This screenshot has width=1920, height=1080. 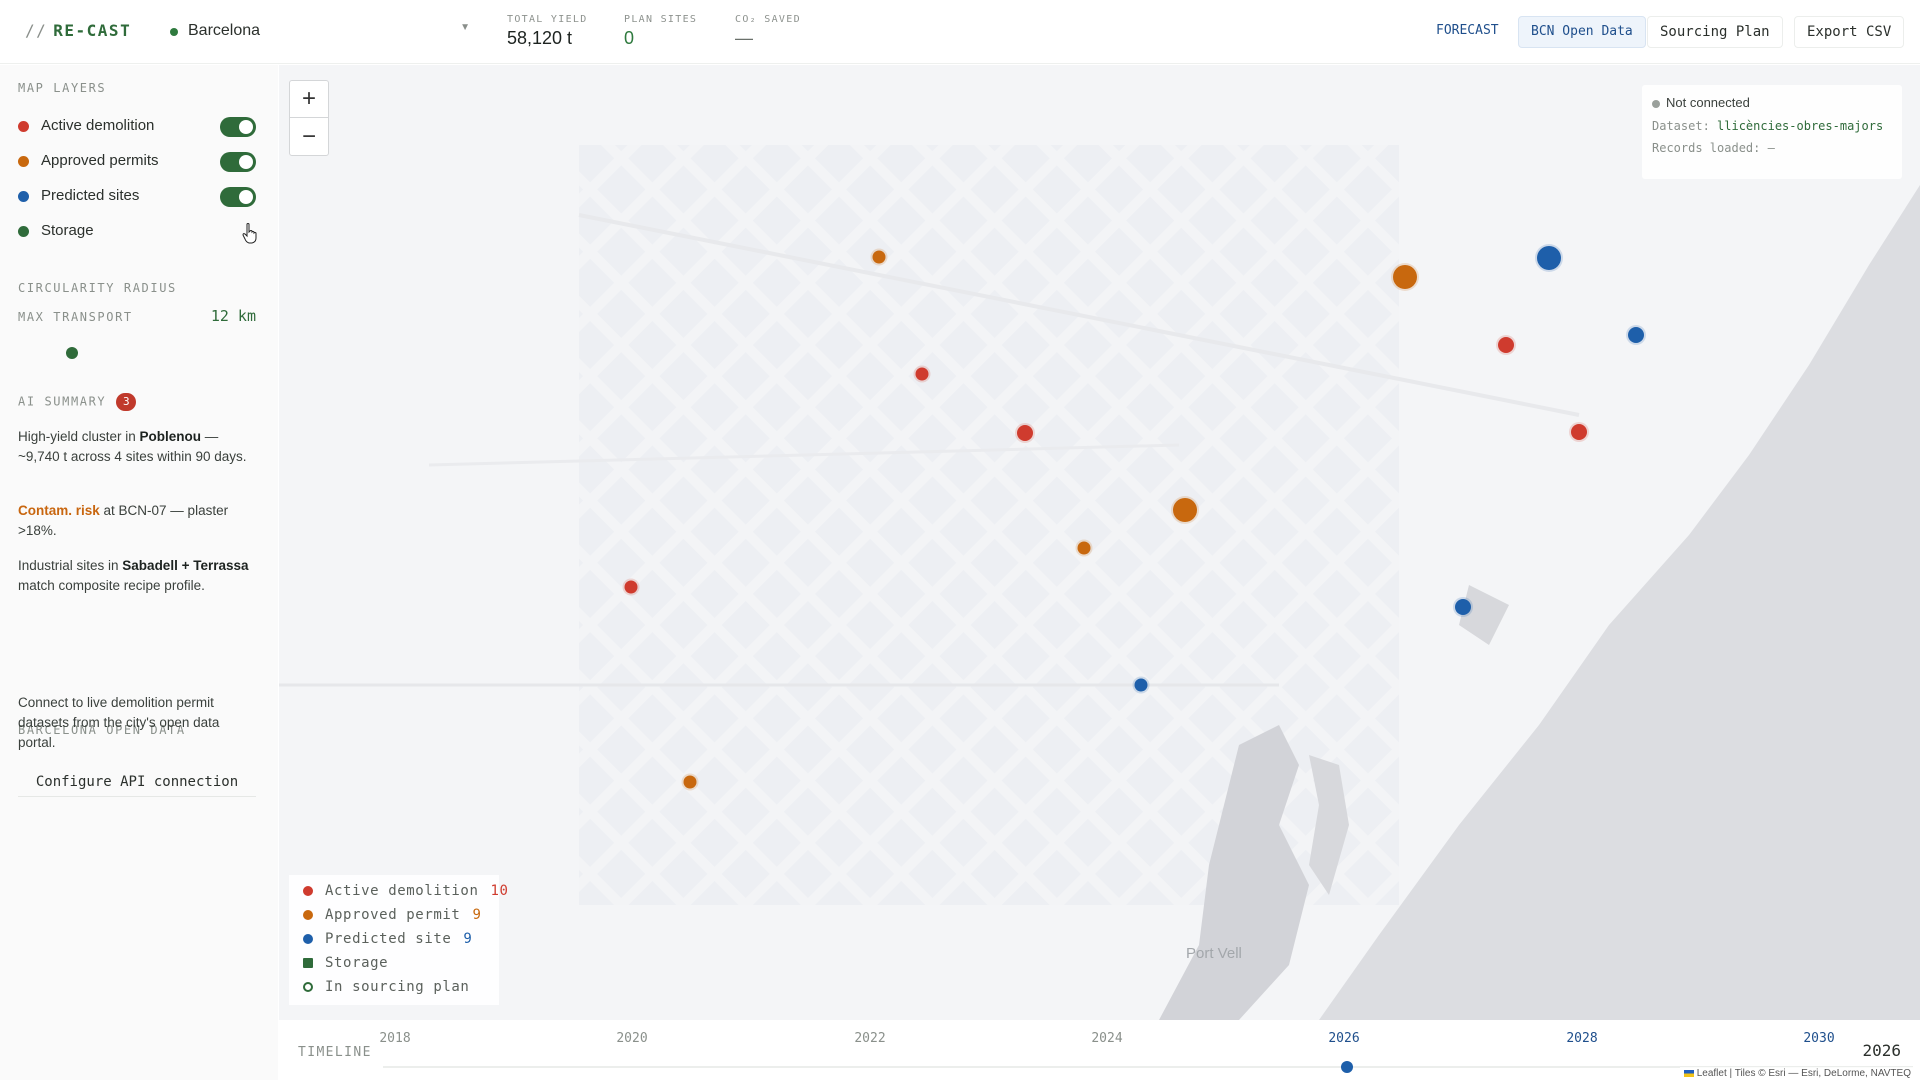 I want to click on layer-toggle-predicted-sites, so click(x=238, y=197).